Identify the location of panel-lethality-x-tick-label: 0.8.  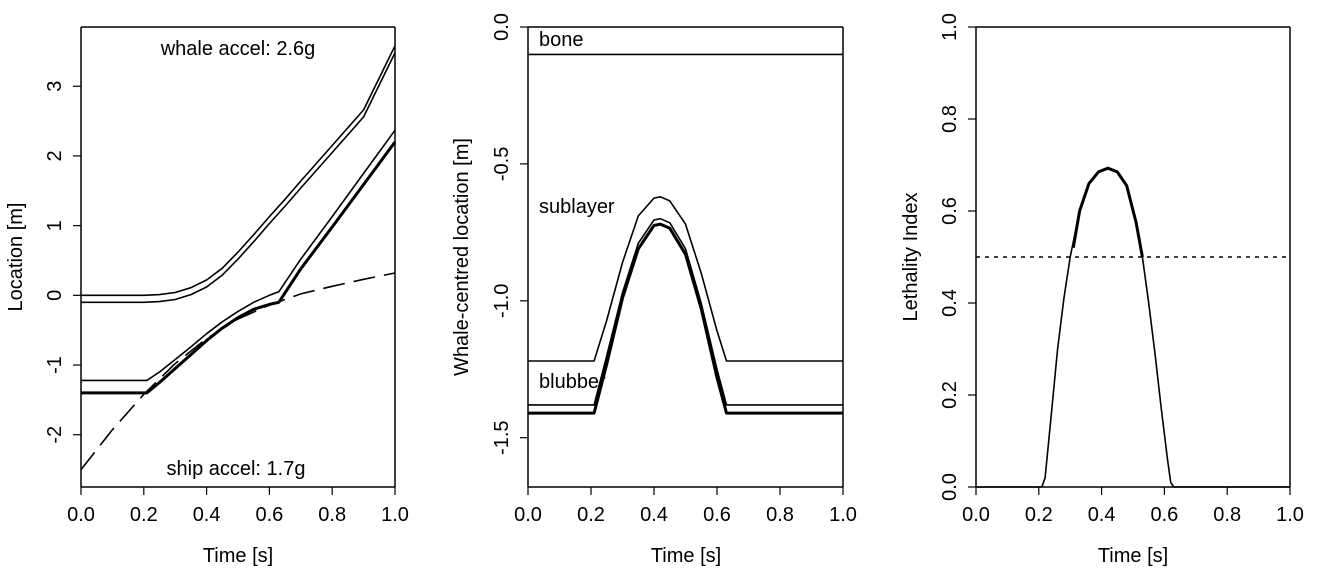
(1227, 515).